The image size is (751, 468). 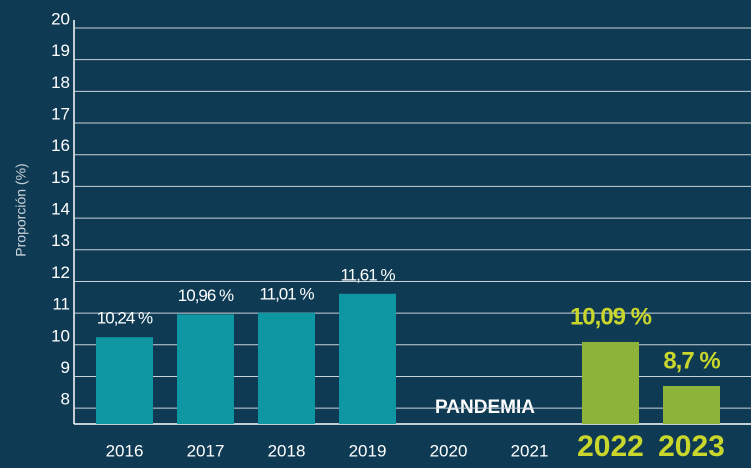 What do you see at coordinates (485, 407) in the screenshot?
I see `annotation: PANDEMIA` at bounding box center [485, 407].